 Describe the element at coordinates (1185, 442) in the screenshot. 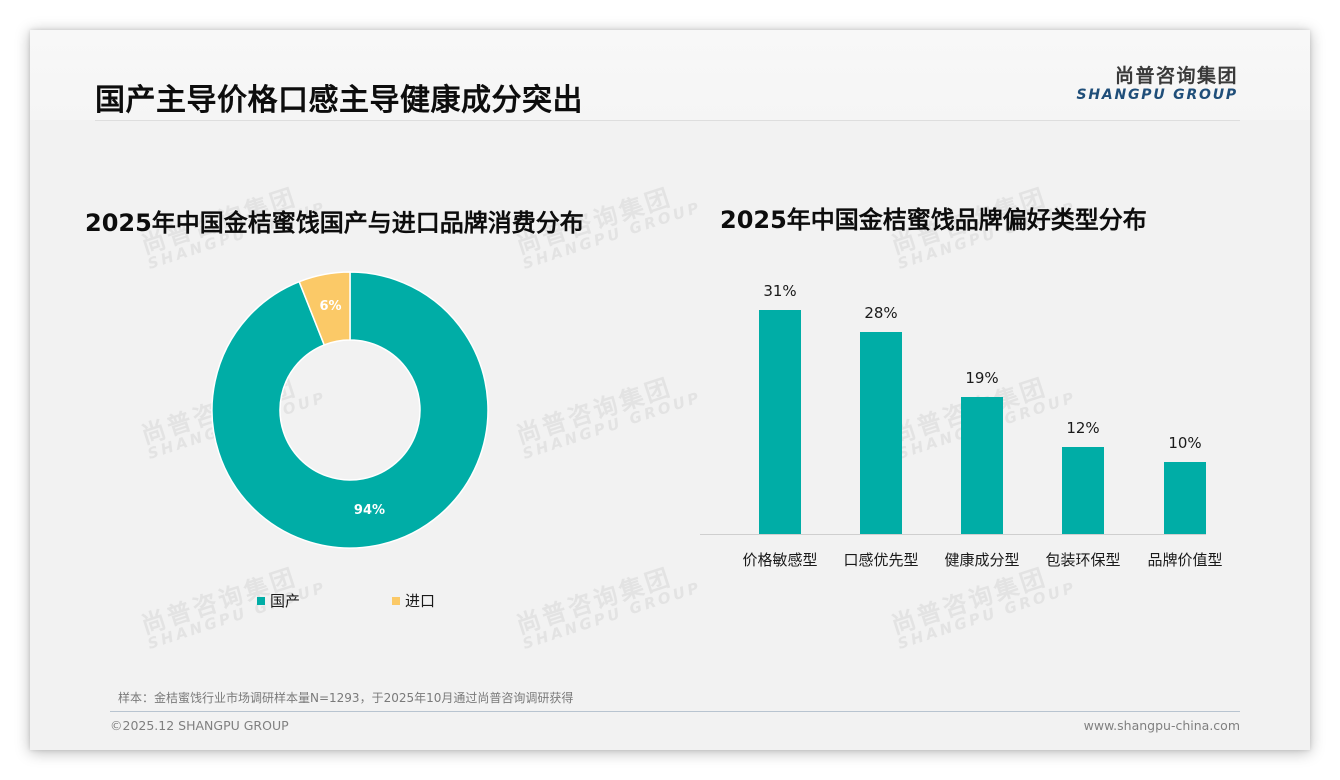

I see `bar-value-label: 10%` at that location.